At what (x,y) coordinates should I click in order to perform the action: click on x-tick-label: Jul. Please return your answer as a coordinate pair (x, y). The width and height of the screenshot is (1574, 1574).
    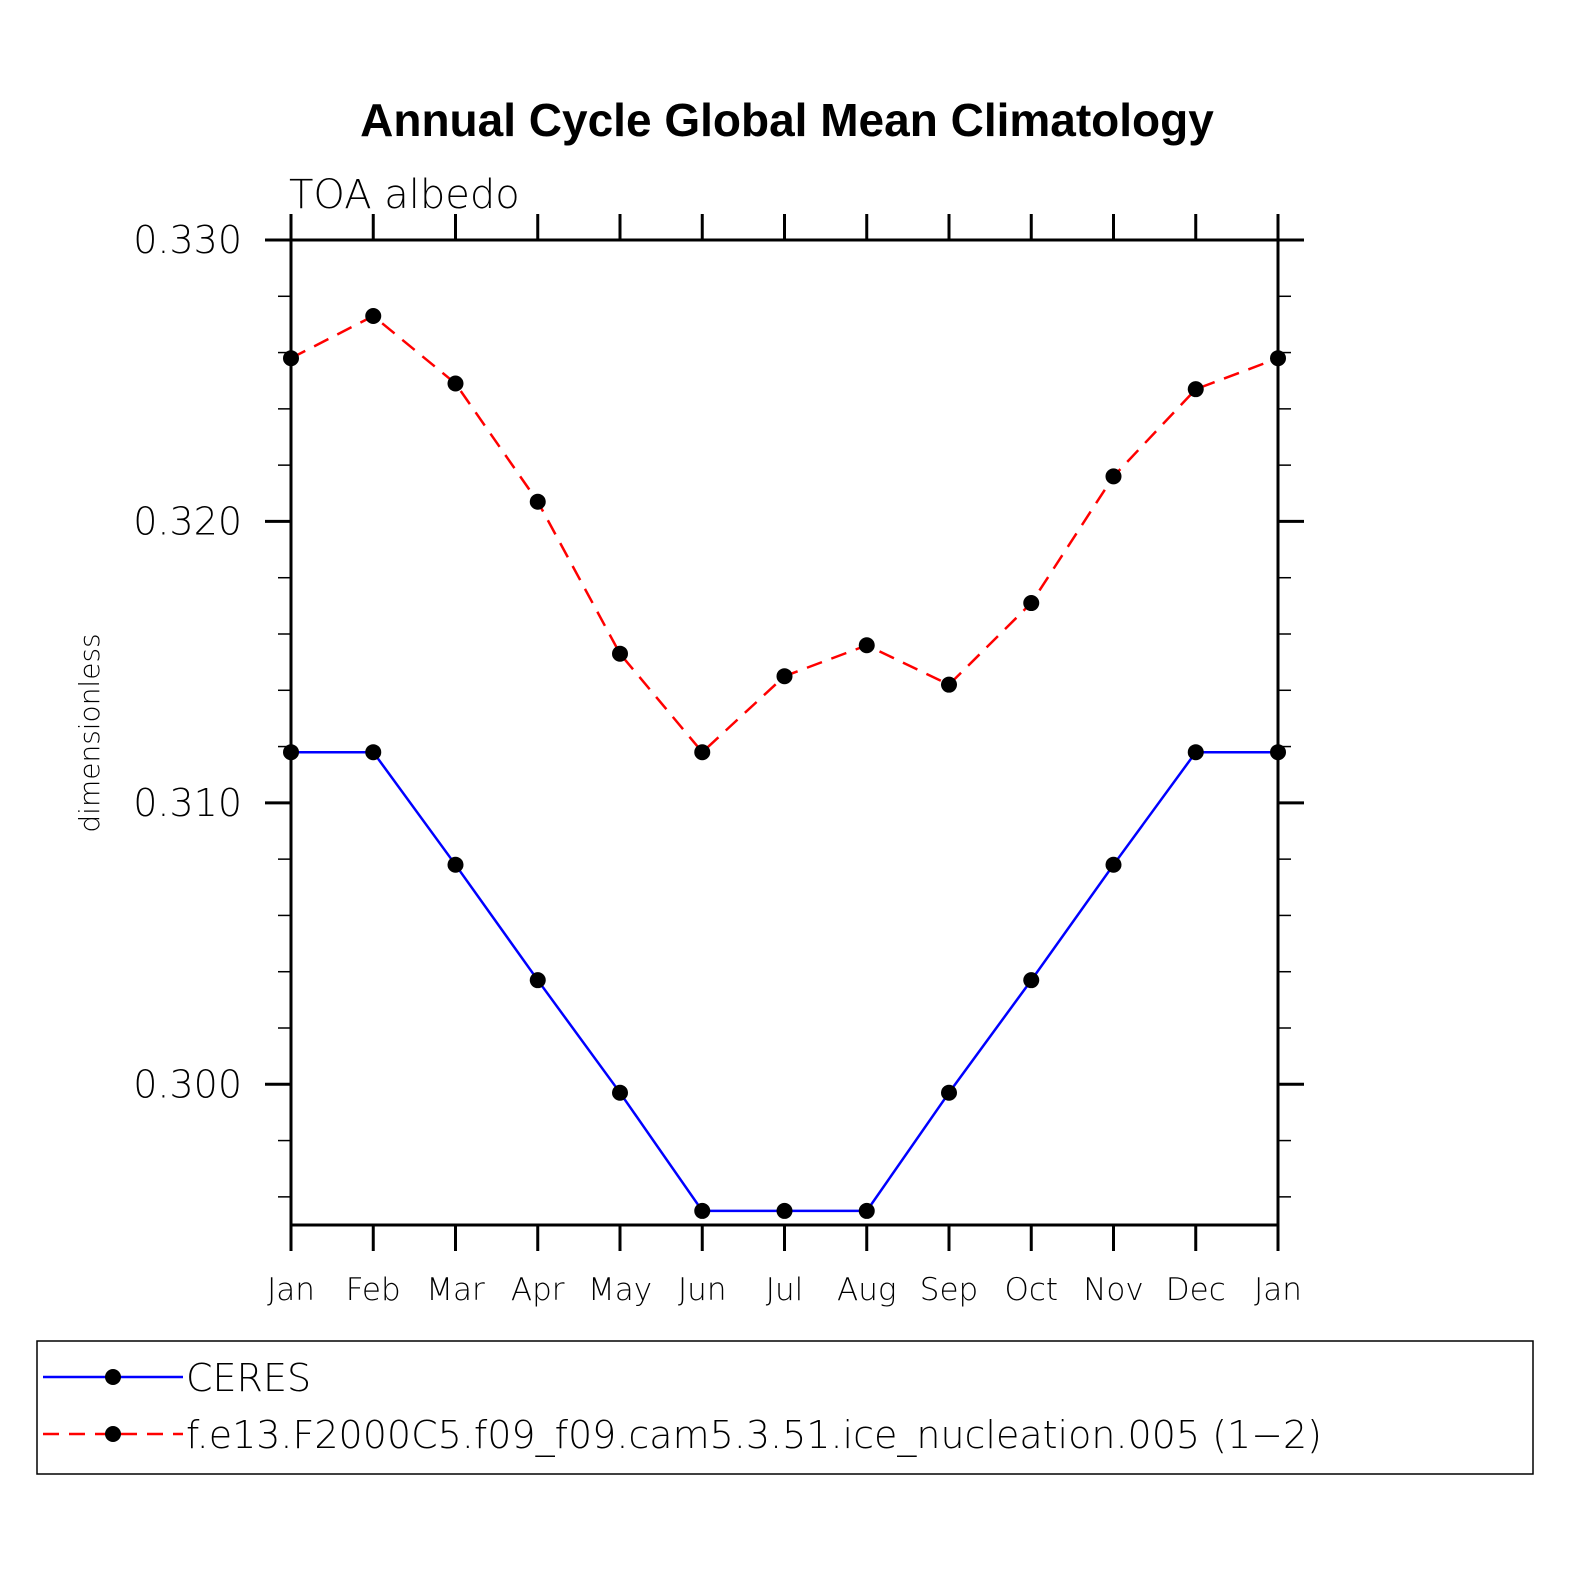
    Looking at the image, I should click on (784, 1290).